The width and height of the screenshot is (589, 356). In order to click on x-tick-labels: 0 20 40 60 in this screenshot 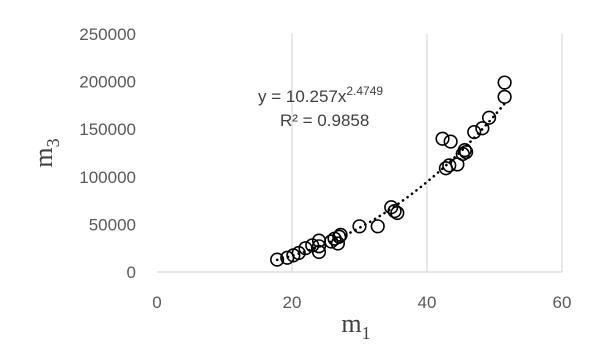, I will do `click(361, 302)`.